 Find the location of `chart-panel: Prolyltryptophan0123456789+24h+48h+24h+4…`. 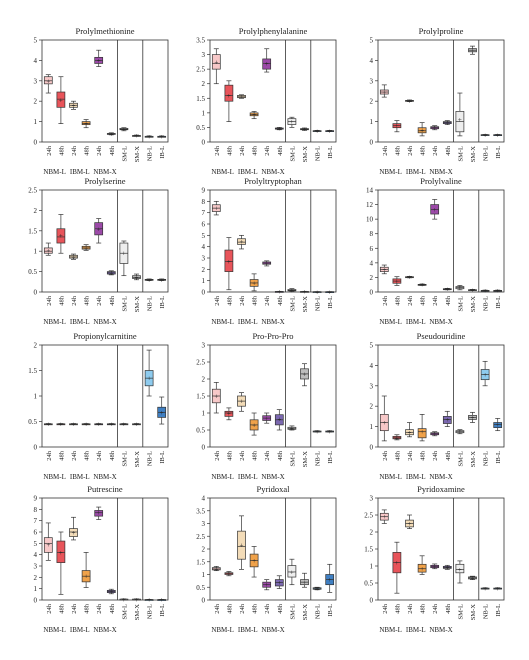

chart-panel: Prolyltryptophan0123456789+24h+48h+24h+4… is located at coordinates (269, 251).